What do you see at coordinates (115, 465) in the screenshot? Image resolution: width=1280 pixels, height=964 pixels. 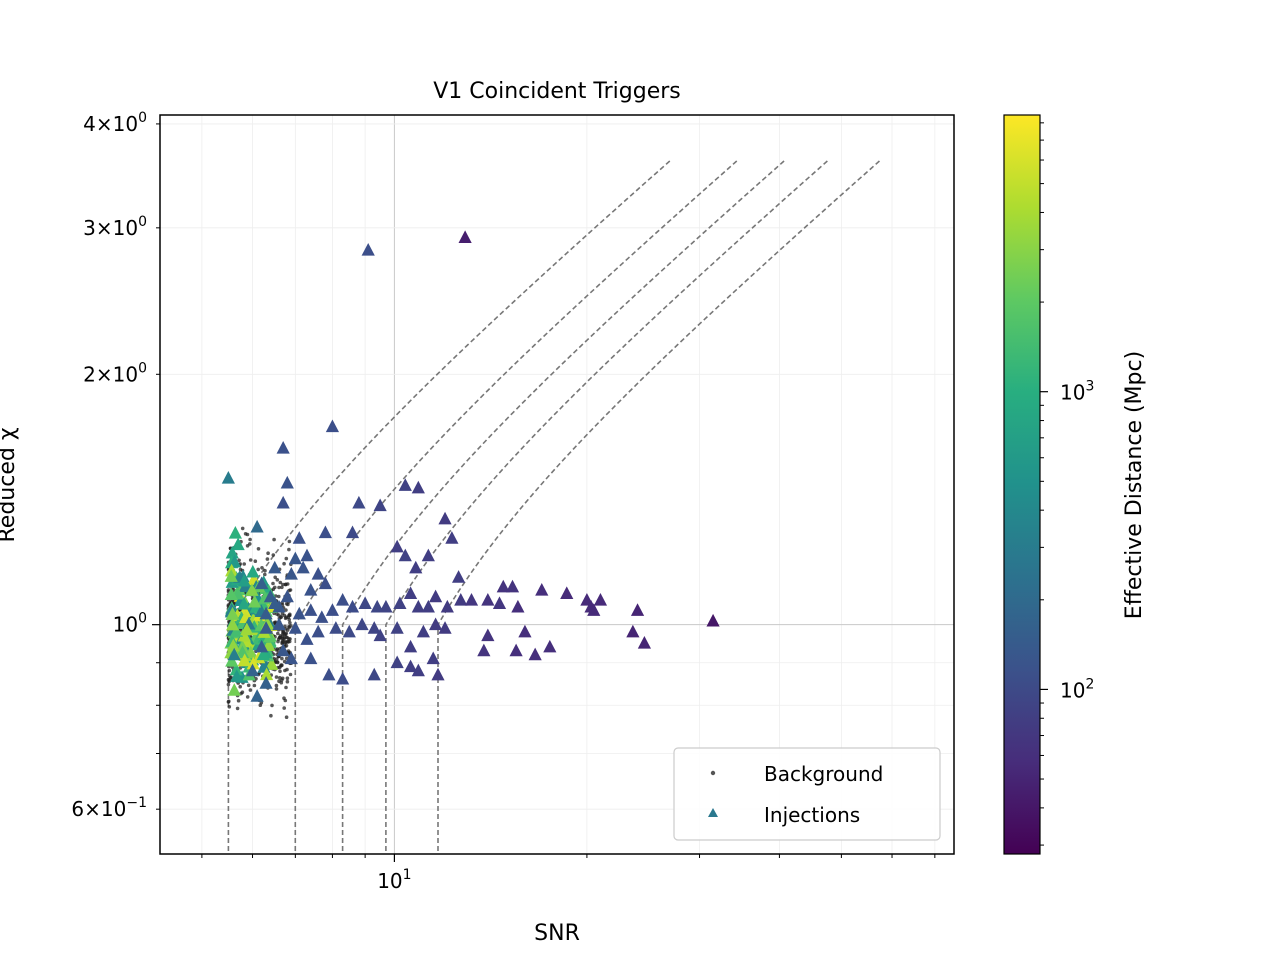 I see `y-axis-ticks: 4×100 3×100 2×100 100 6×10−1` at bounding box center [115, 465].